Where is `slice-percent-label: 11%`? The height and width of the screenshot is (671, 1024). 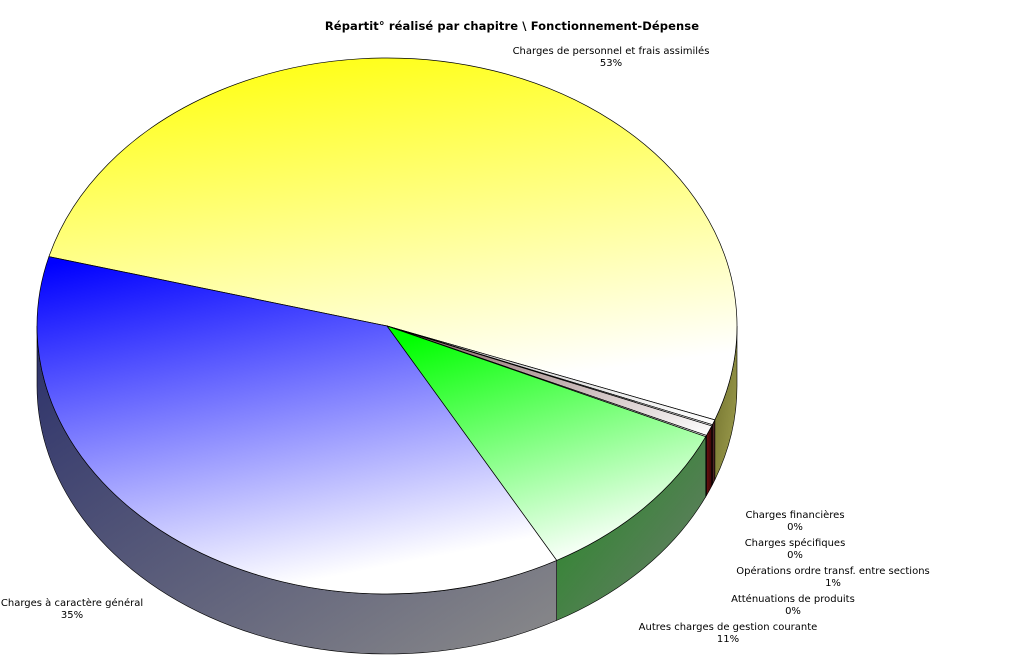
slice-percent-label: 11% is located at coordinates (728, 639).